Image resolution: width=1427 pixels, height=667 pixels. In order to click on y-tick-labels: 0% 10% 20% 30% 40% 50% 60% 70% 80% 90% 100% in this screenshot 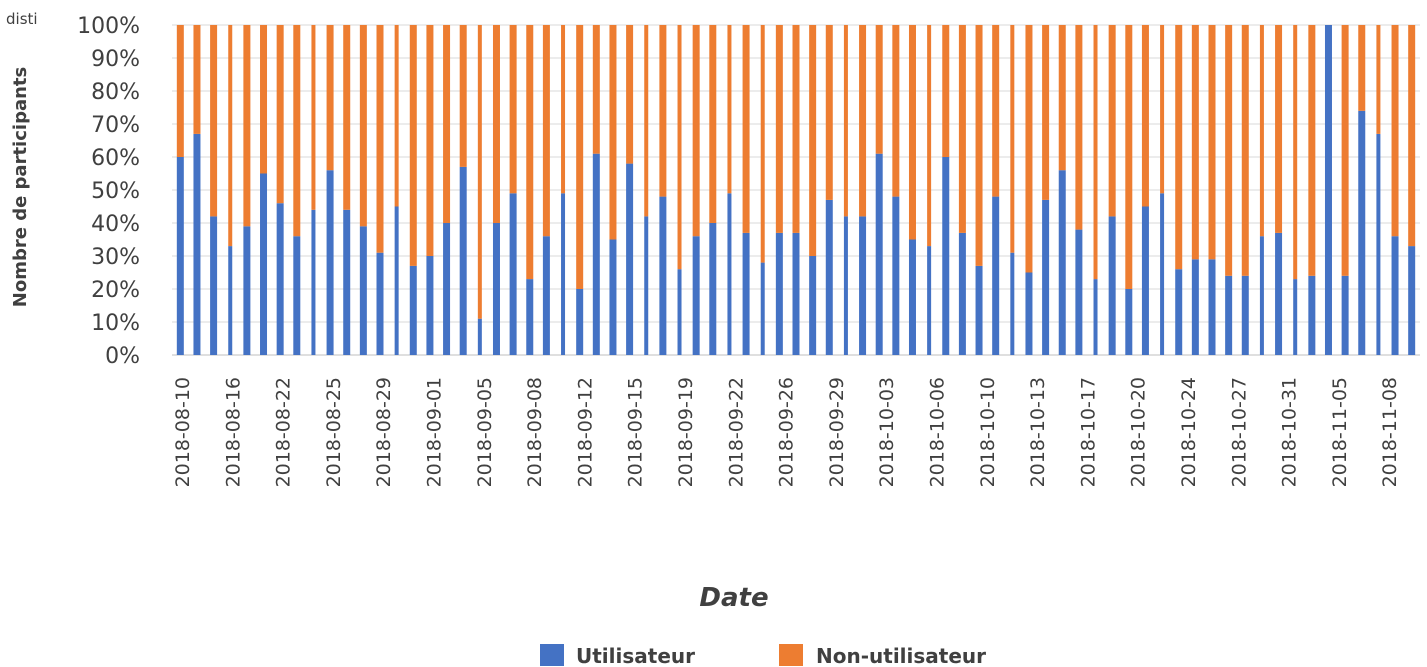, I will do `click(108, 191)`.